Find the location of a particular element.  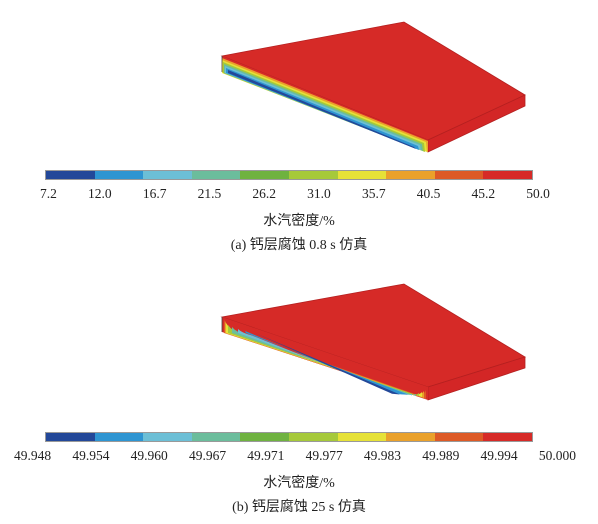

tick-label: 50.0 is located at coordinates (538, 193).